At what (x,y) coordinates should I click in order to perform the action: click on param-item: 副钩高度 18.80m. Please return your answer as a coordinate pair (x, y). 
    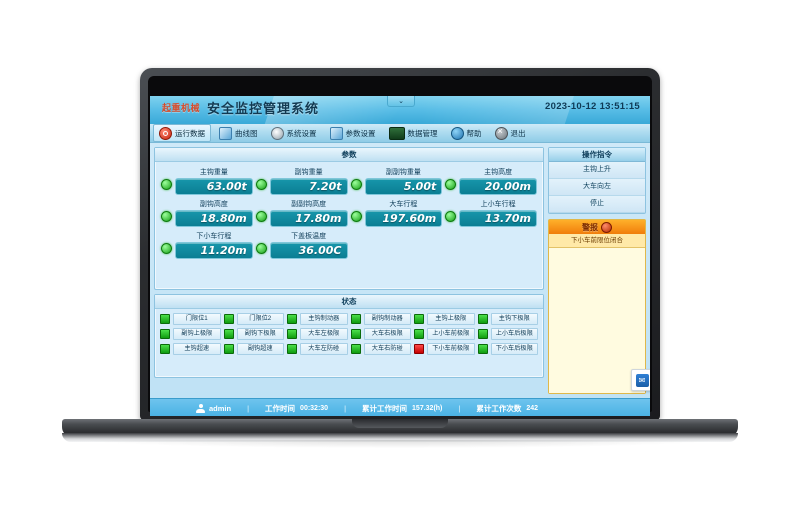
    Looking at the image, I should click on (207, 213).